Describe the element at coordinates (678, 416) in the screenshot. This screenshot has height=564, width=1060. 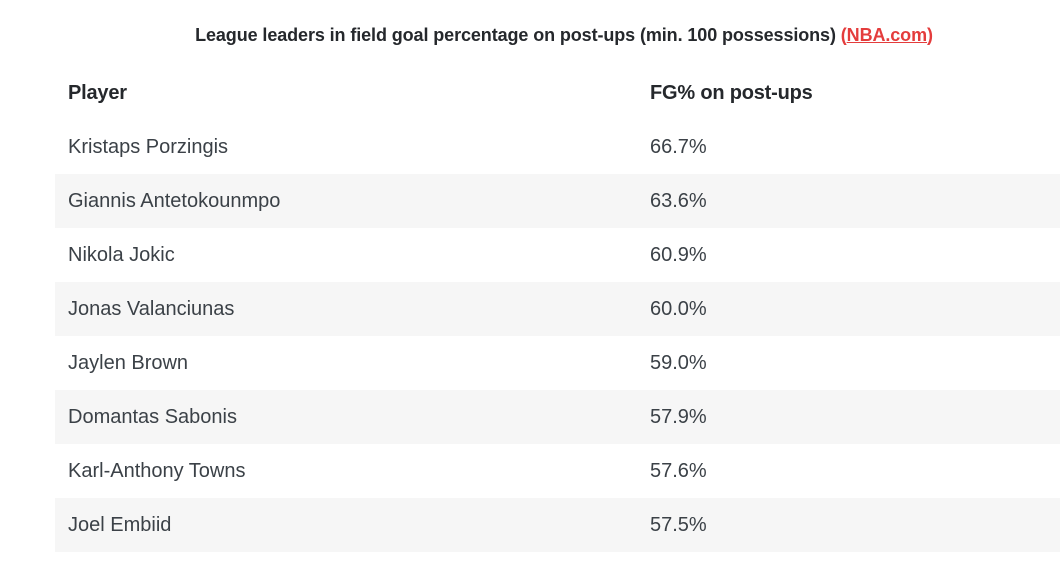
I see `fg-pct-value: 57.9%` at that location.